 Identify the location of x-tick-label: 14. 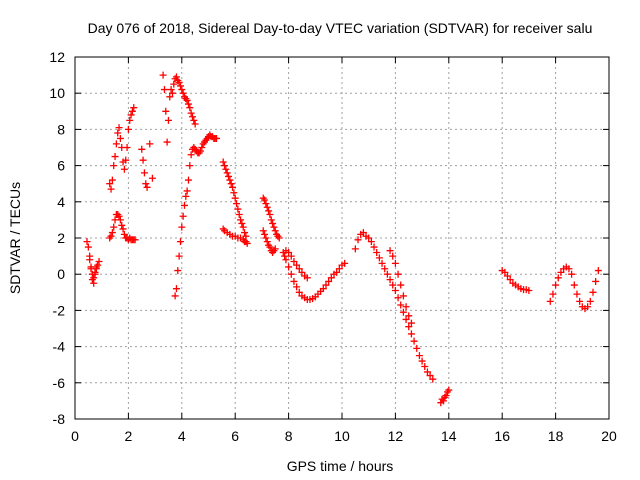
(449, 436).